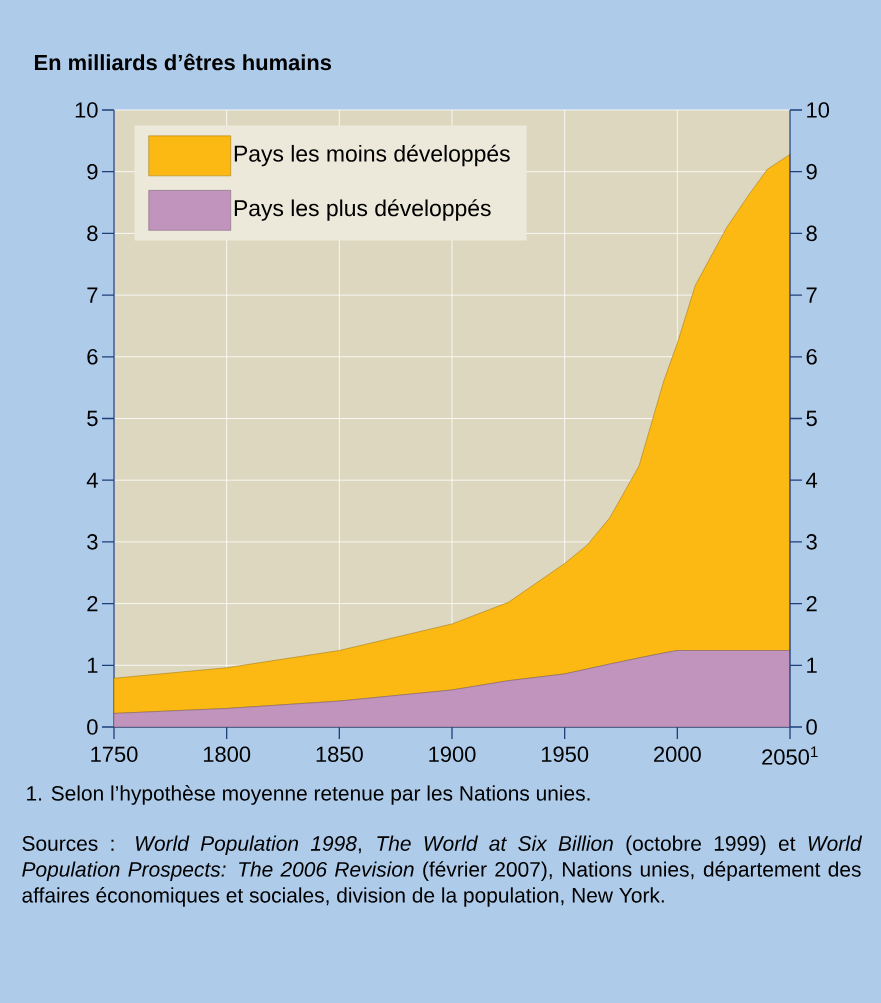  Describe the element at coordinates (92, 480) in the screenshot. I see `y-tick-label: 4` at that location.